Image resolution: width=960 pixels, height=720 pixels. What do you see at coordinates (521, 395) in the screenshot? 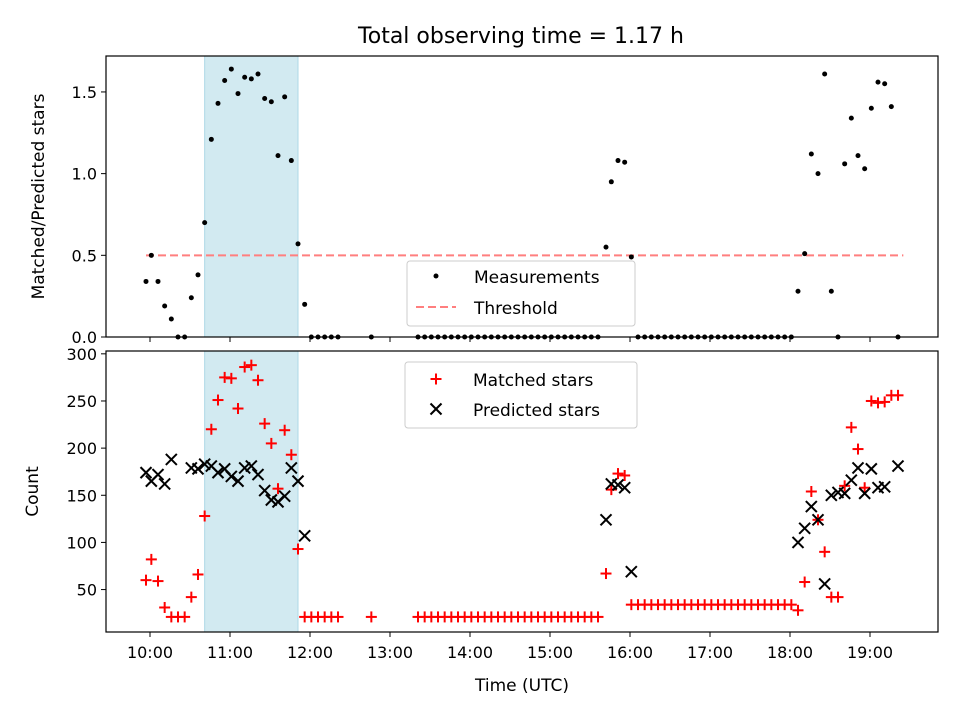
I see `bottom-legend: Matched stars Predicted stars` at bounding box center [521, 395].